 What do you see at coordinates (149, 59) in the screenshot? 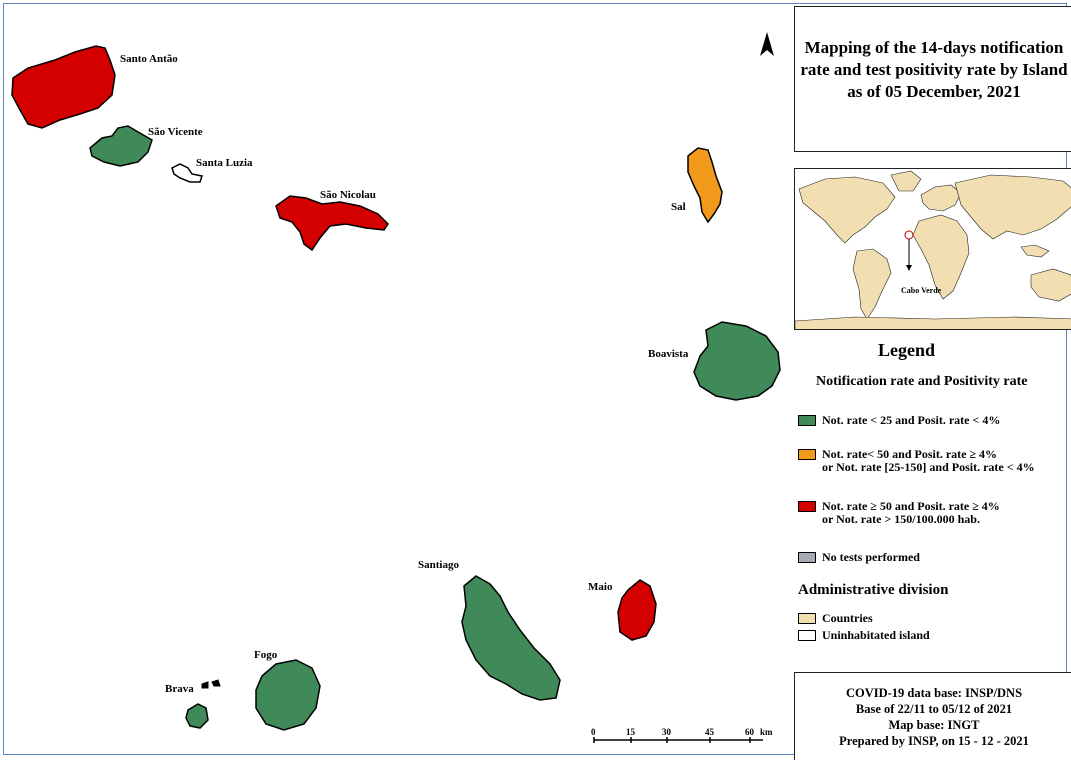
I see `label-santo-antao: Santo Antão` at bounding box center [149, 59].